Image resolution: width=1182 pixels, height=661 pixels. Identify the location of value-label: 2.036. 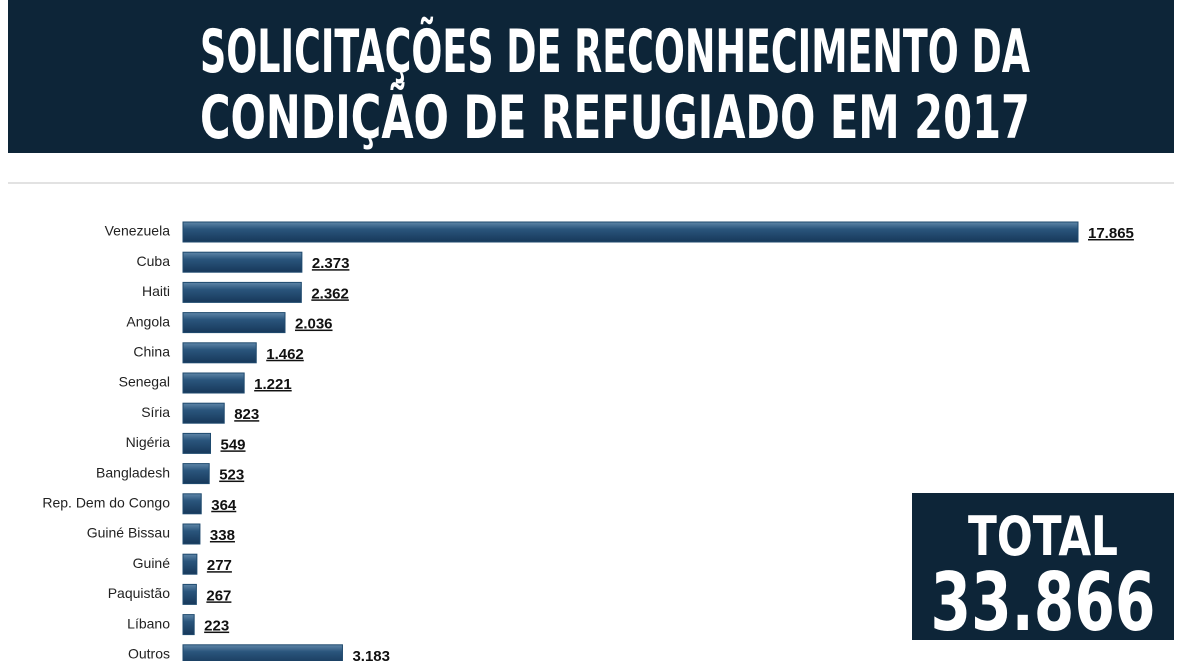
(314, 324).